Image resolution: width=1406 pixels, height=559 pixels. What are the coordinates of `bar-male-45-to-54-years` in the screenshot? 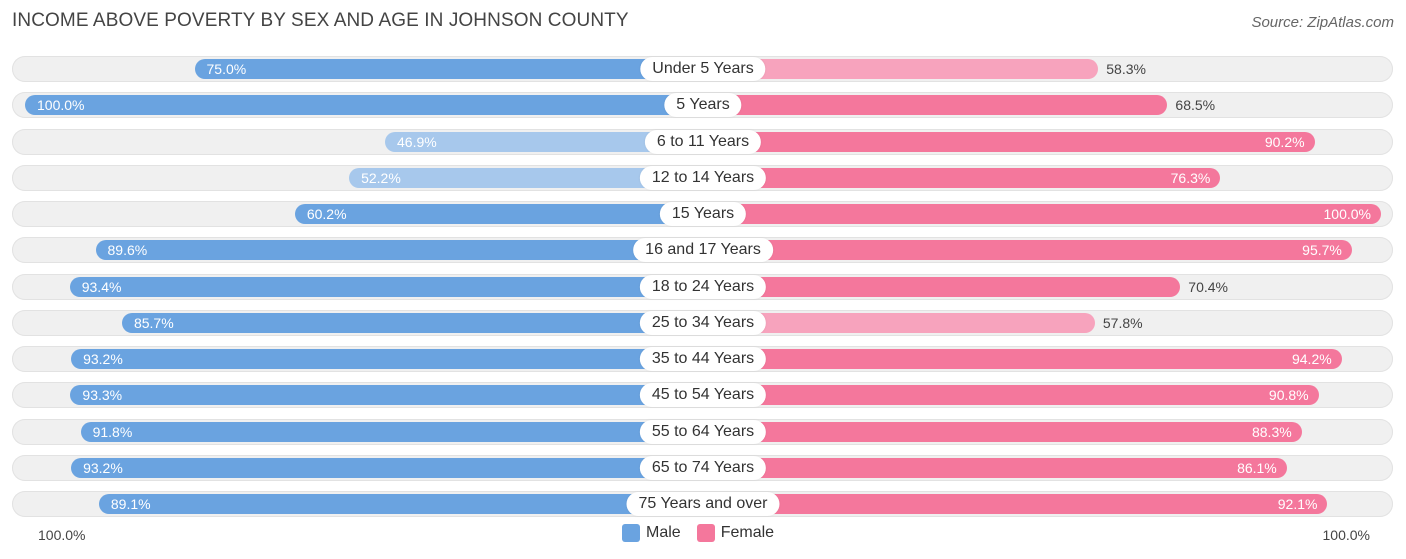 It's located at (386, 395).